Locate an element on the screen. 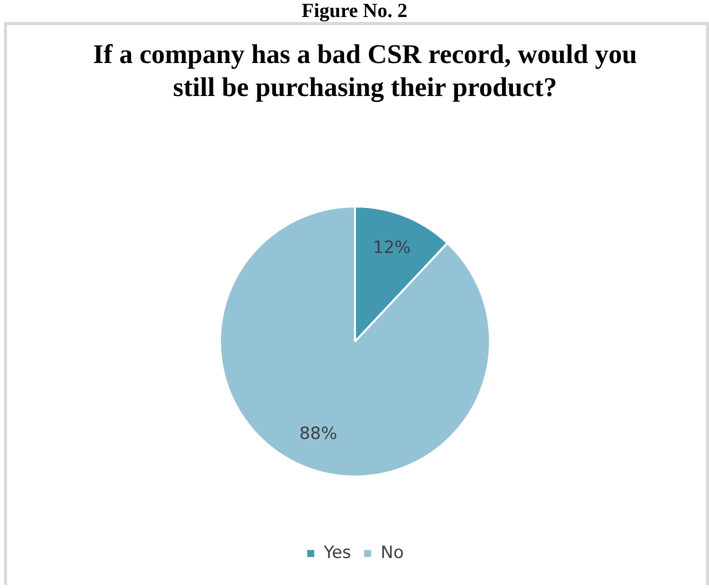 This screenshot has height=588, width=709. text: Figure No. 2 is located at coordinates (354, 11).